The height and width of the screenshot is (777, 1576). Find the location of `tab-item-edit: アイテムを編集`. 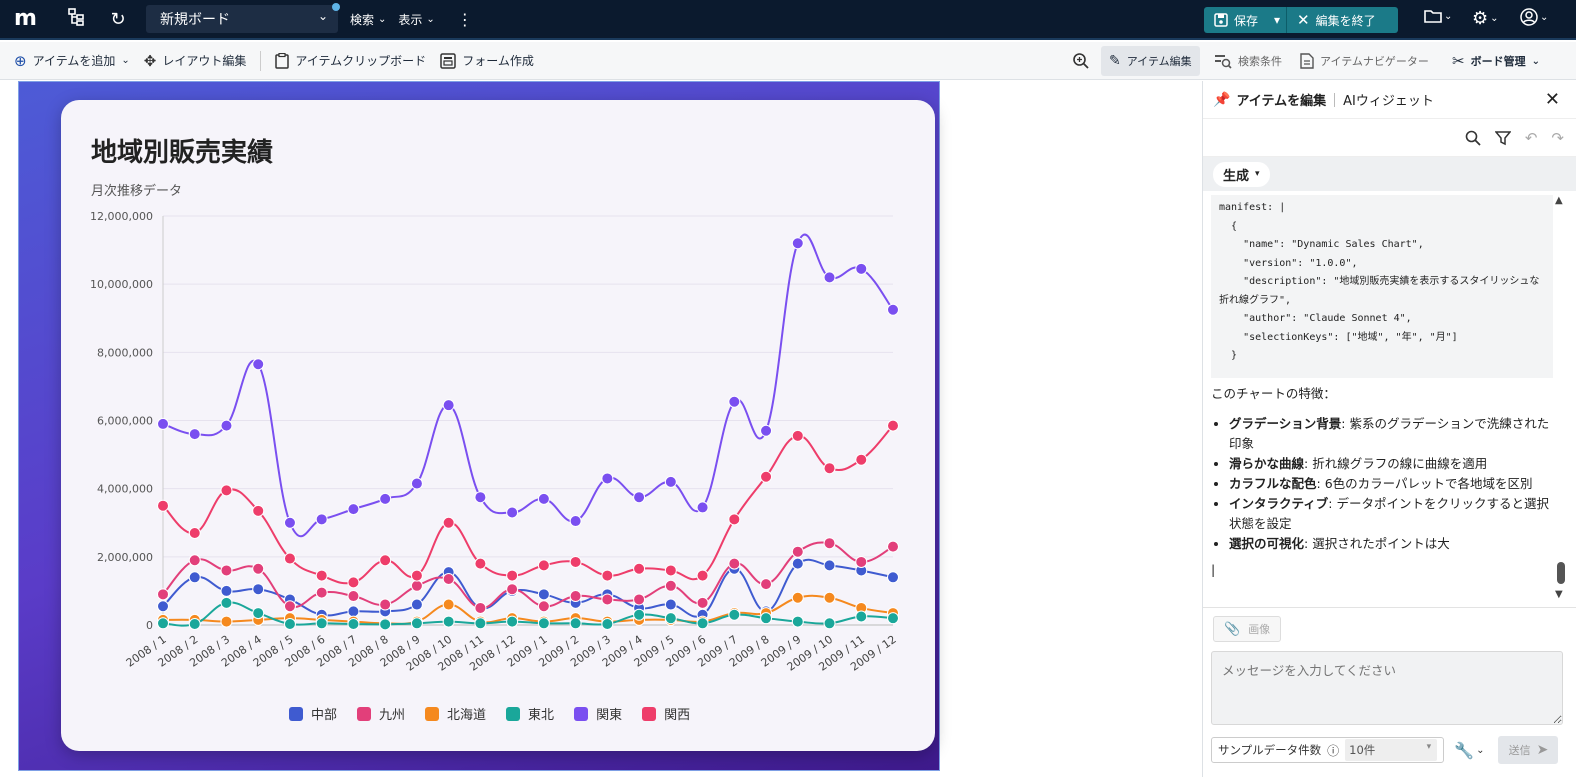

tab-item-edit: アイテムを編集 is located at coordinates (1281, 101).